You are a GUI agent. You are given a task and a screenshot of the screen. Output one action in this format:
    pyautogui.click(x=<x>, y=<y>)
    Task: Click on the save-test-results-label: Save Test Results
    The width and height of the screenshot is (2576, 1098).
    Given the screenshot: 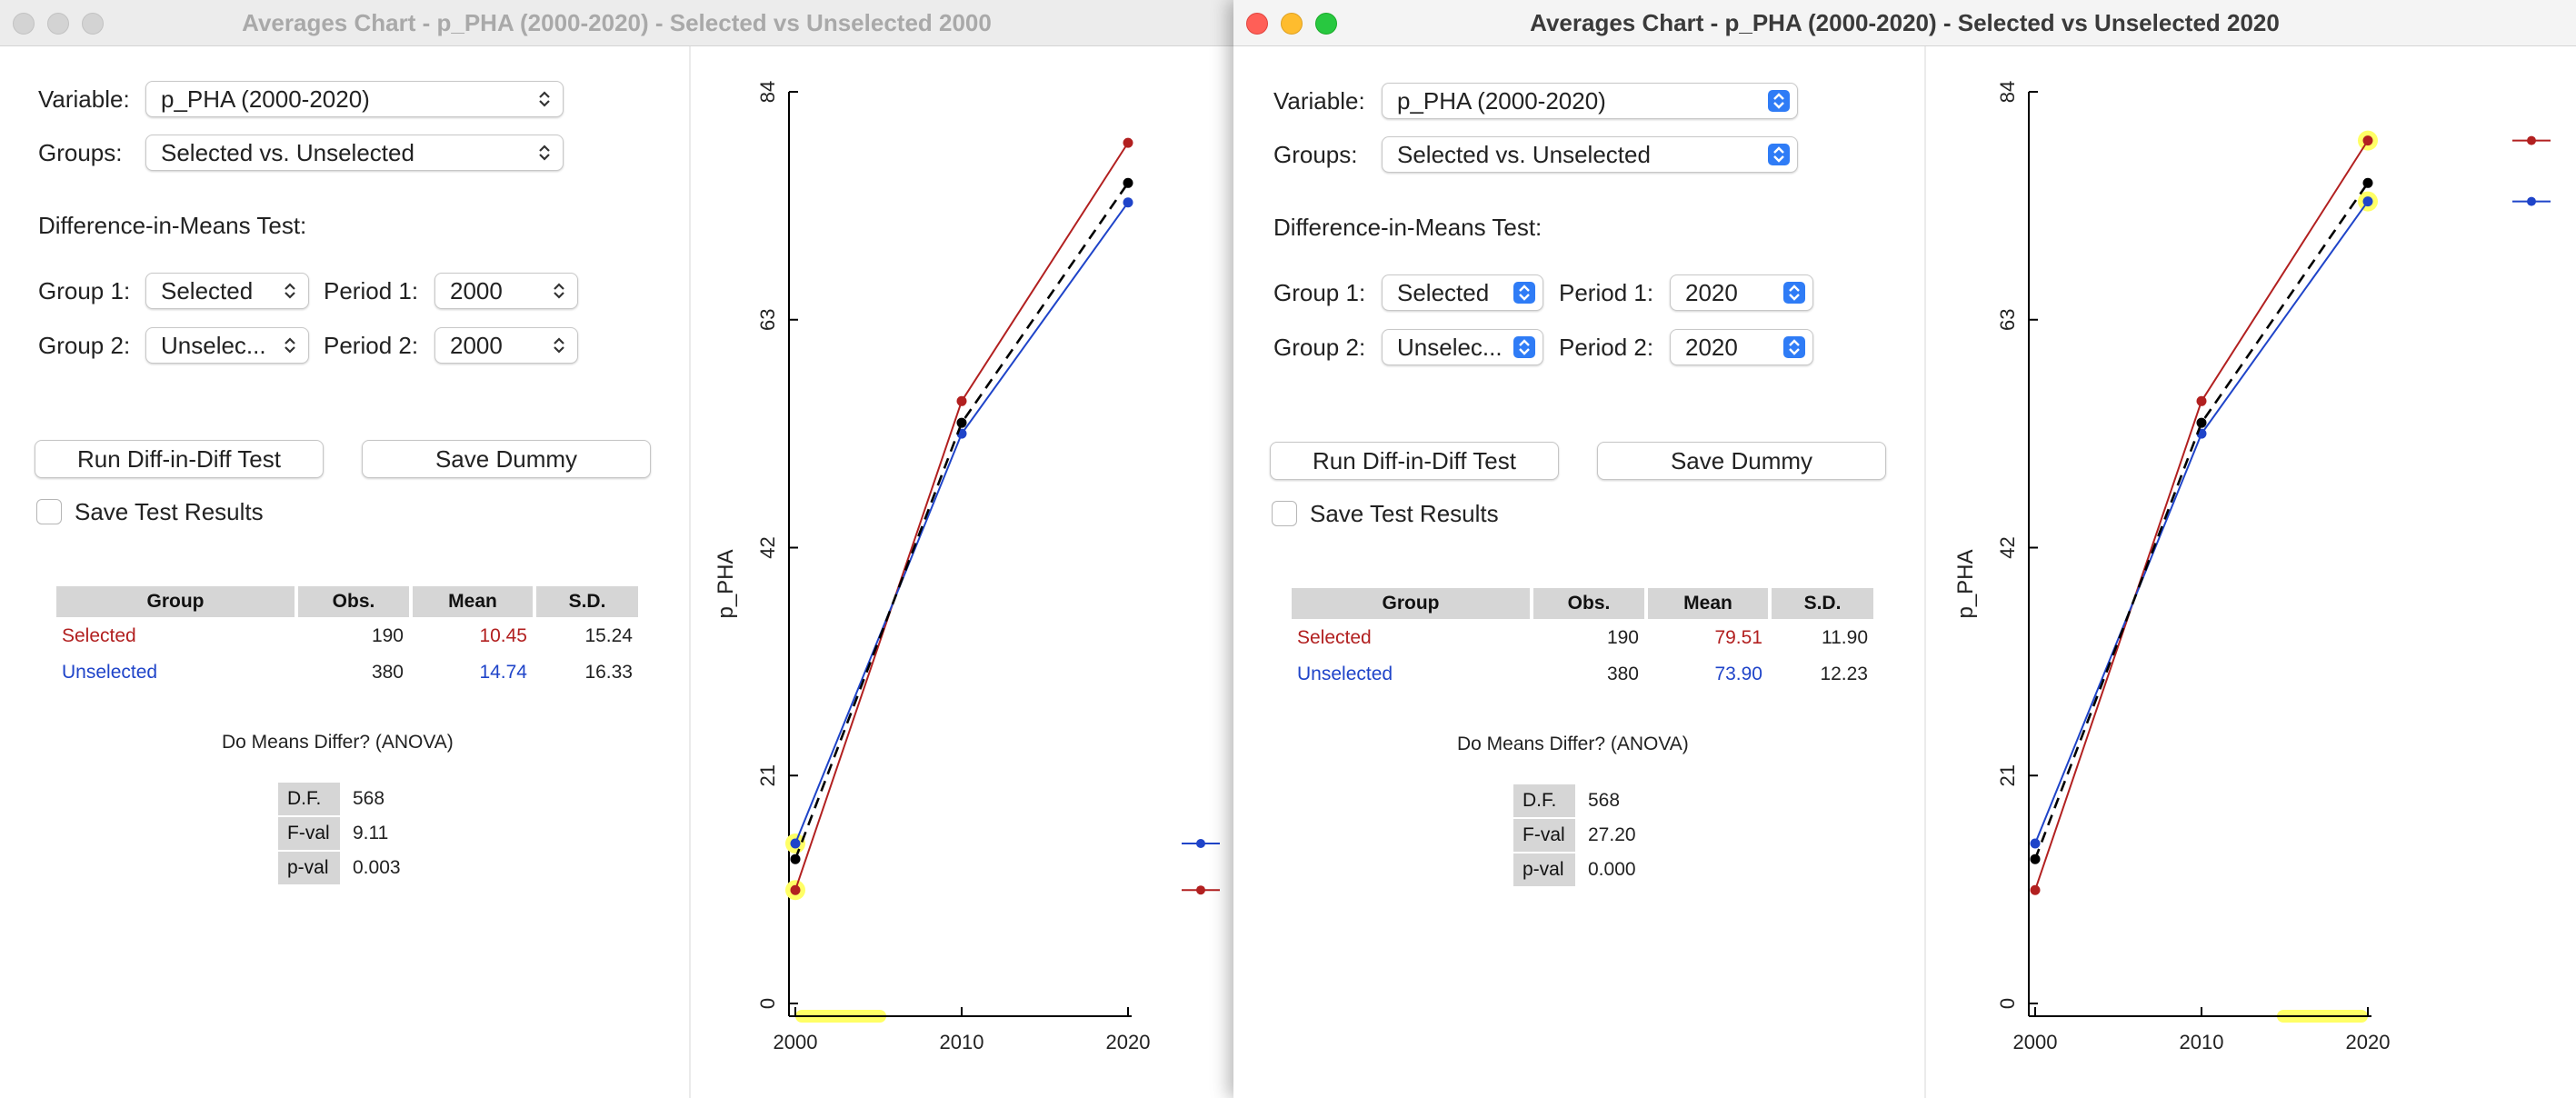 What is the action you would take?
    pyautogui.click(x=1404, y=514)
    